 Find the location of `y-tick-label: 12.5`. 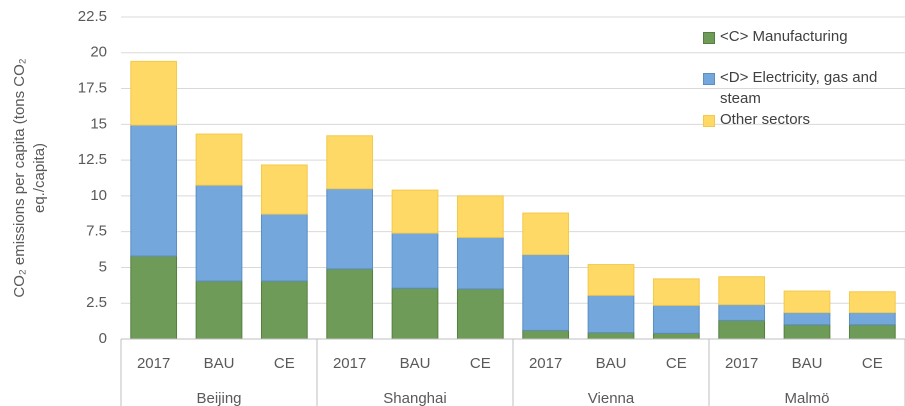

y-tick-label: 12.5 is located at coordinates (92, 159).